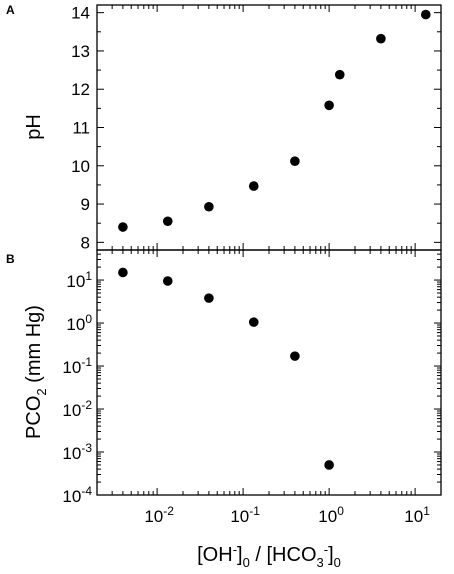 This screenshot has width=454, height=574. What do you see at coordinates (34, 127) in the screenshot?
I see `panel-a-y-axis-label: pH` at bounding box center [34, 127].